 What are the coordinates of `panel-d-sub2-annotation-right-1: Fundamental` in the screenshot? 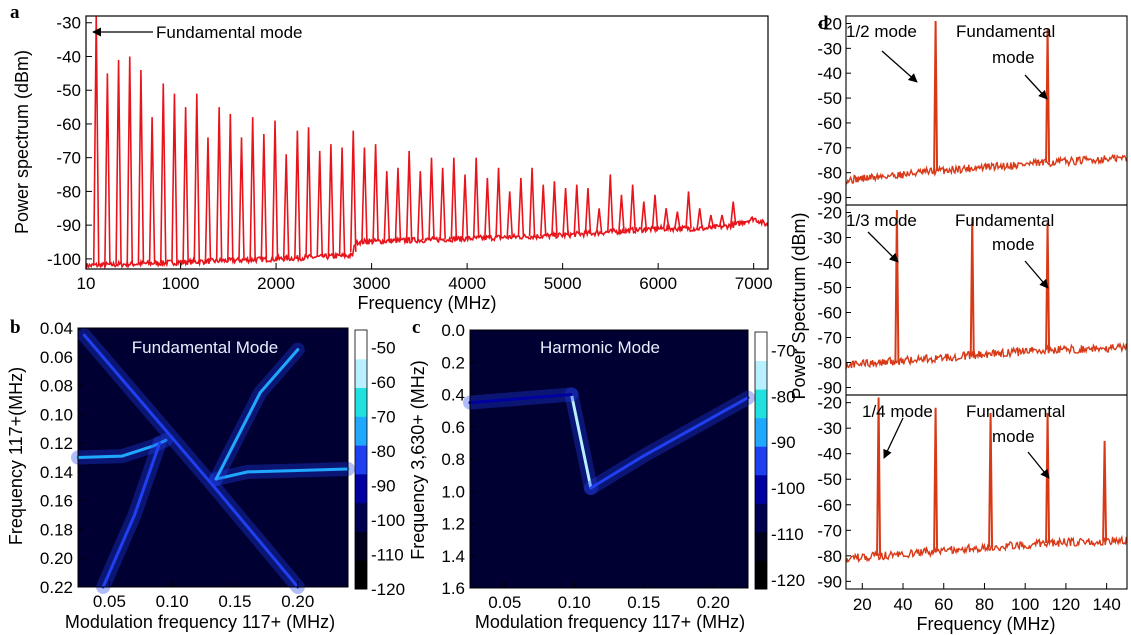 It's located at (1004, 220).